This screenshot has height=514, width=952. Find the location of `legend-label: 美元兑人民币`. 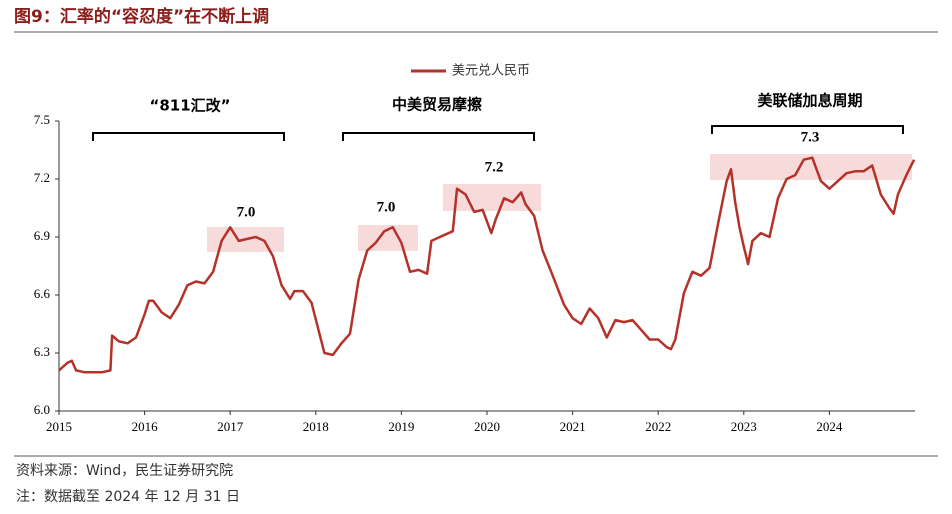

legend-label: 美元兑人民币 is located at coordinates (491, 71).